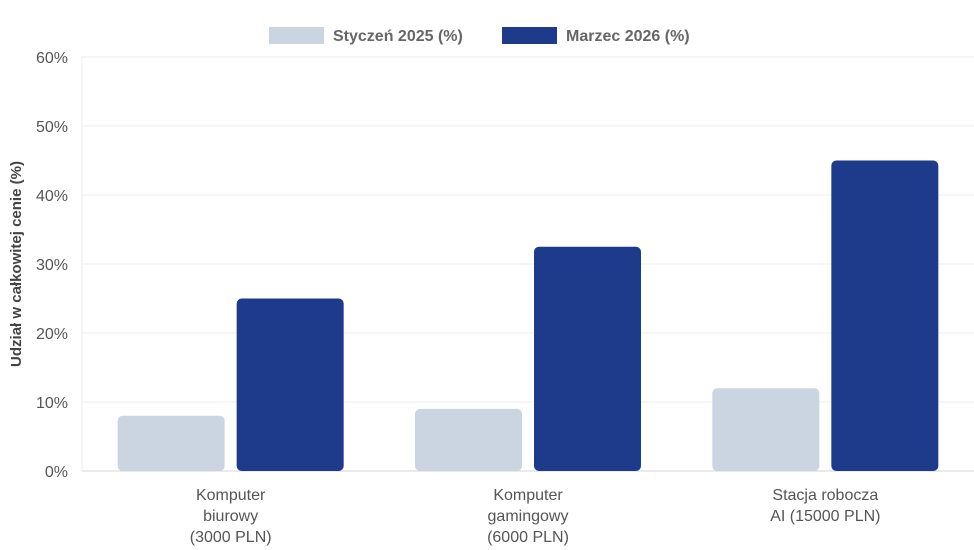 This screenshot has width=974, height=550. I want to click on y-tick-label: 0%, so click(56, 472).